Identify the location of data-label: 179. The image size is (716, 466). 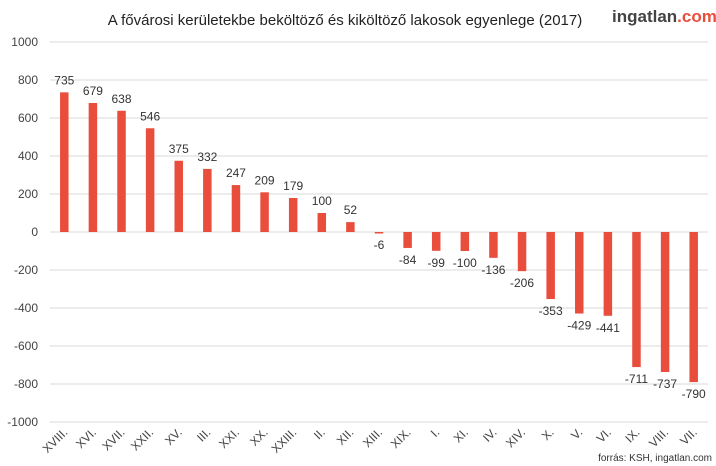
(293, 186).